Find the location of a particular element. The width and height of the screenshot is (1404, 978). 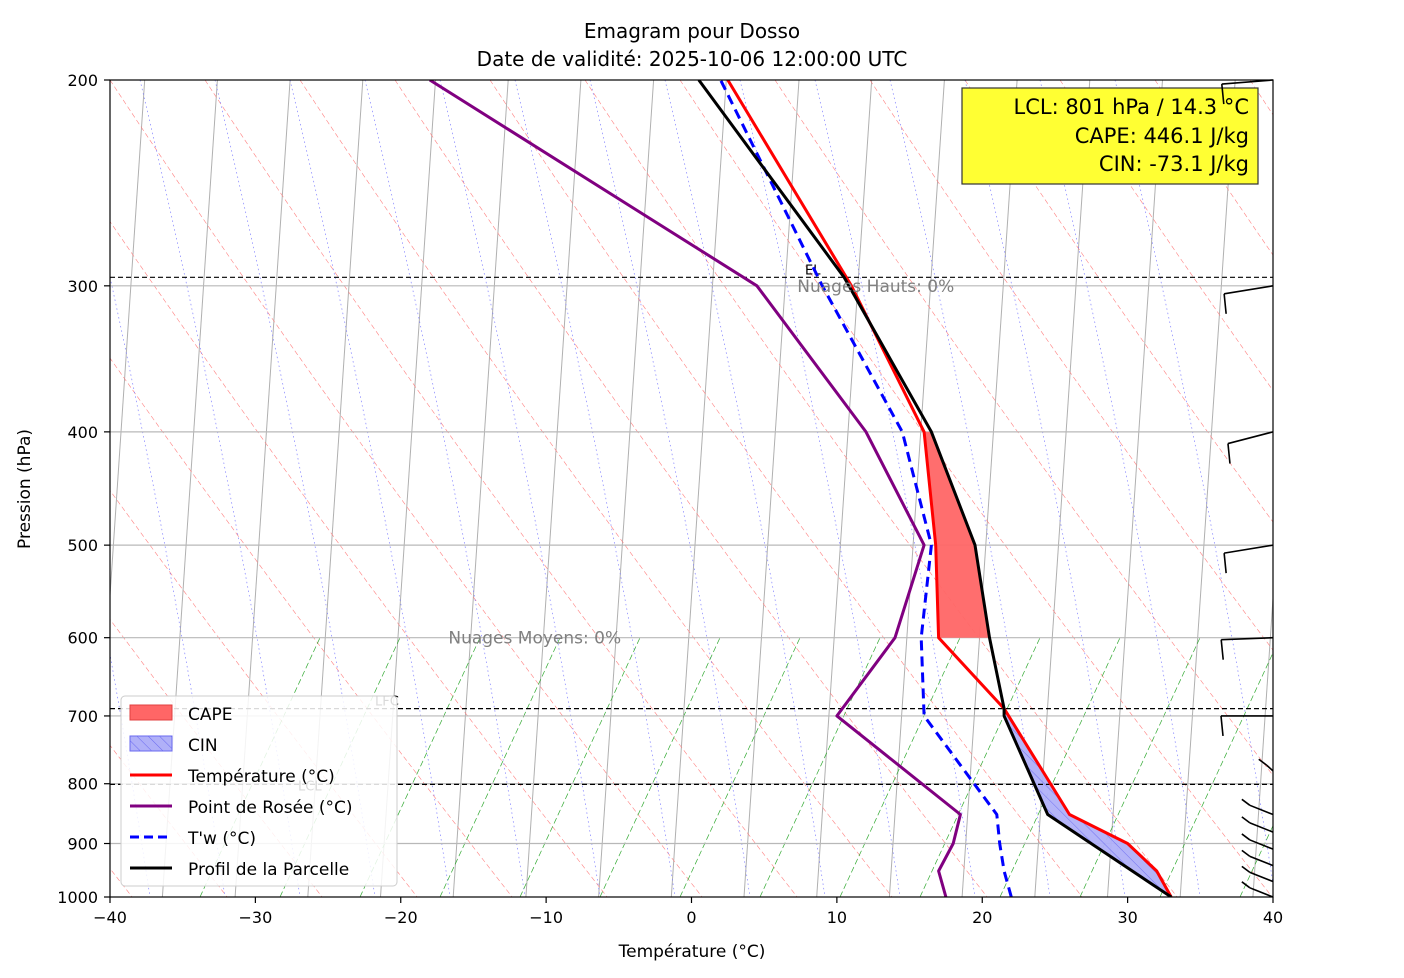

y-tick-label: 800 is located at coordinates (82, 784).